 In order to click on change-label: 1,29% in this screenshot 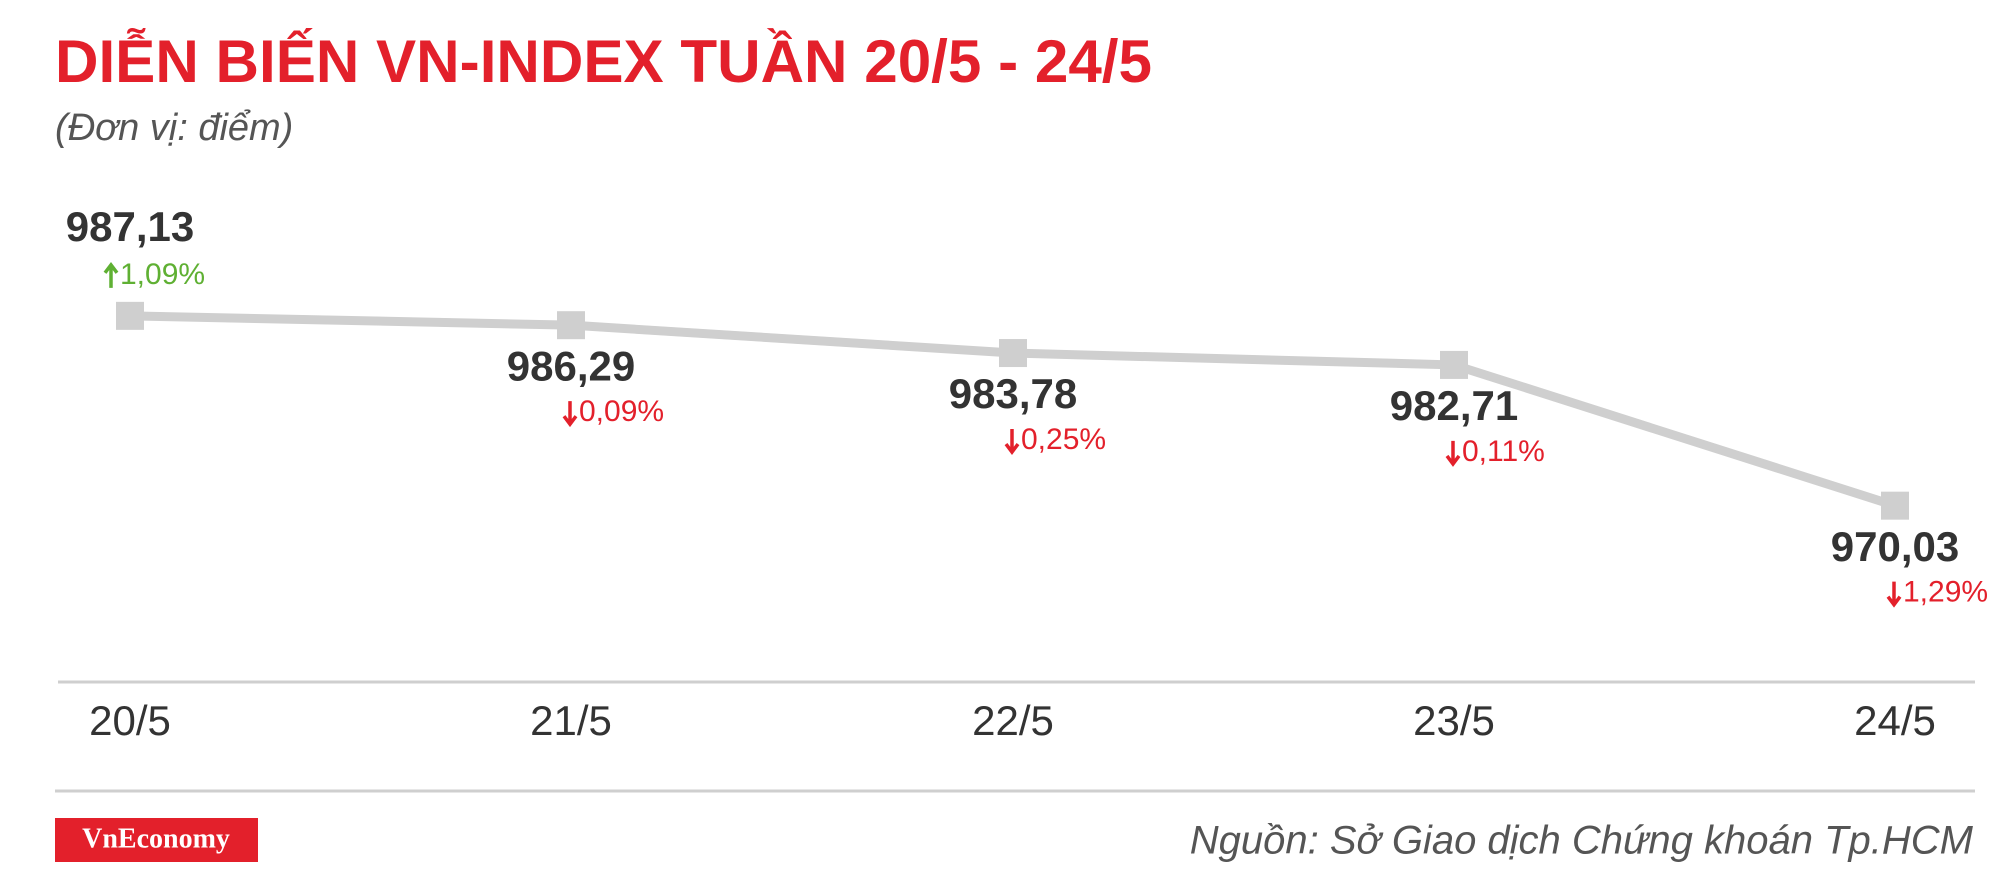, I will do `click(1945, 592)`.